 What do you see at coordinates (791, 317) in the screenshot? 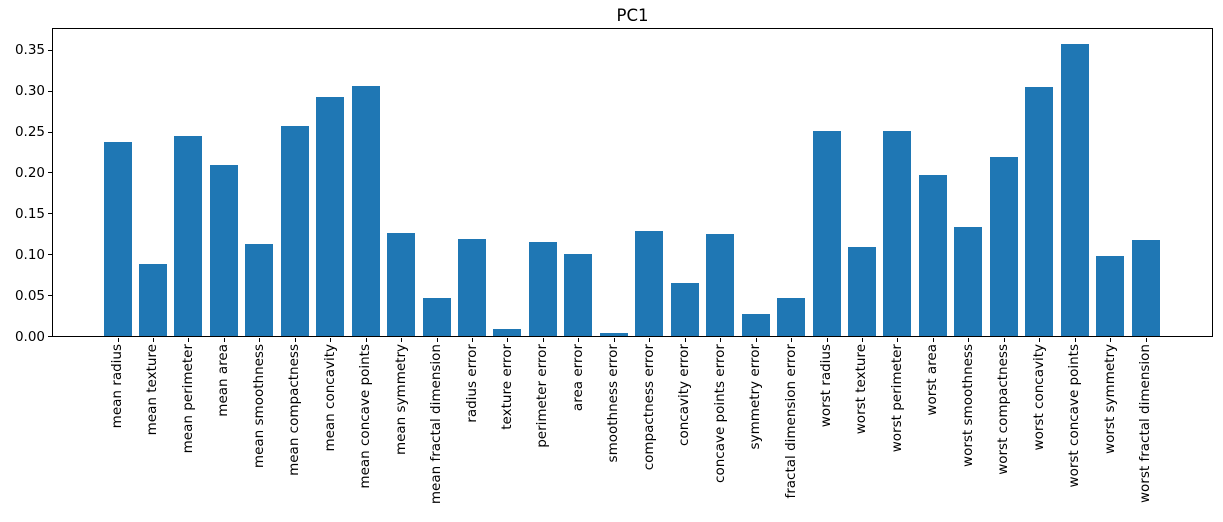
I see `bar-fractal-dimension-error` at bounding box center [791, 317].